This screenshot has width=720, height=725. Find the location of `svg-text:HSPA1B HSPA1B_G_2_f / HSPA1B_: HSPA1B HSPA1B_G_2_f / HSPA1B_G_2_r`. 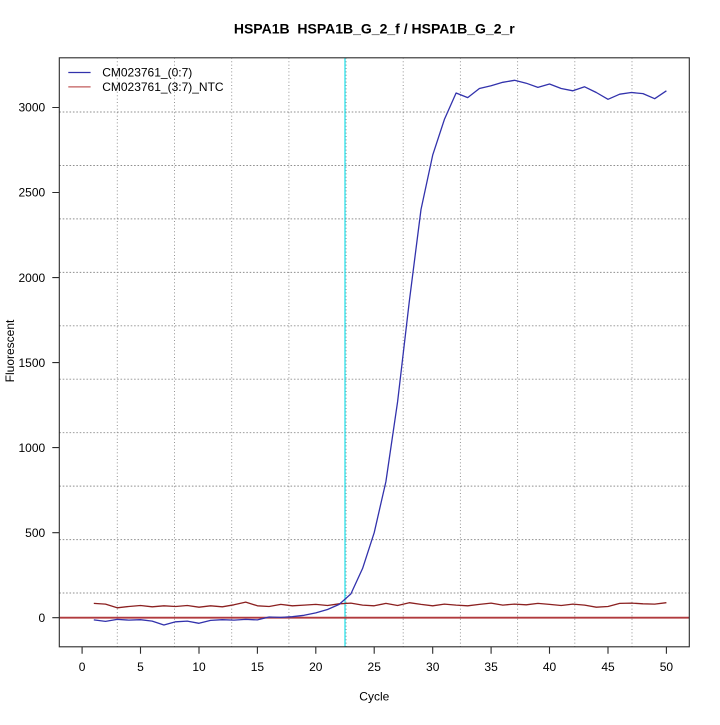

svg-text:HSPA1B HSPA1B_G_2_f / HSPA1B_: HSPA1B HSPA1B_G_2_f / HSPA1B_G_2_r is located at coordinates (374, 29).